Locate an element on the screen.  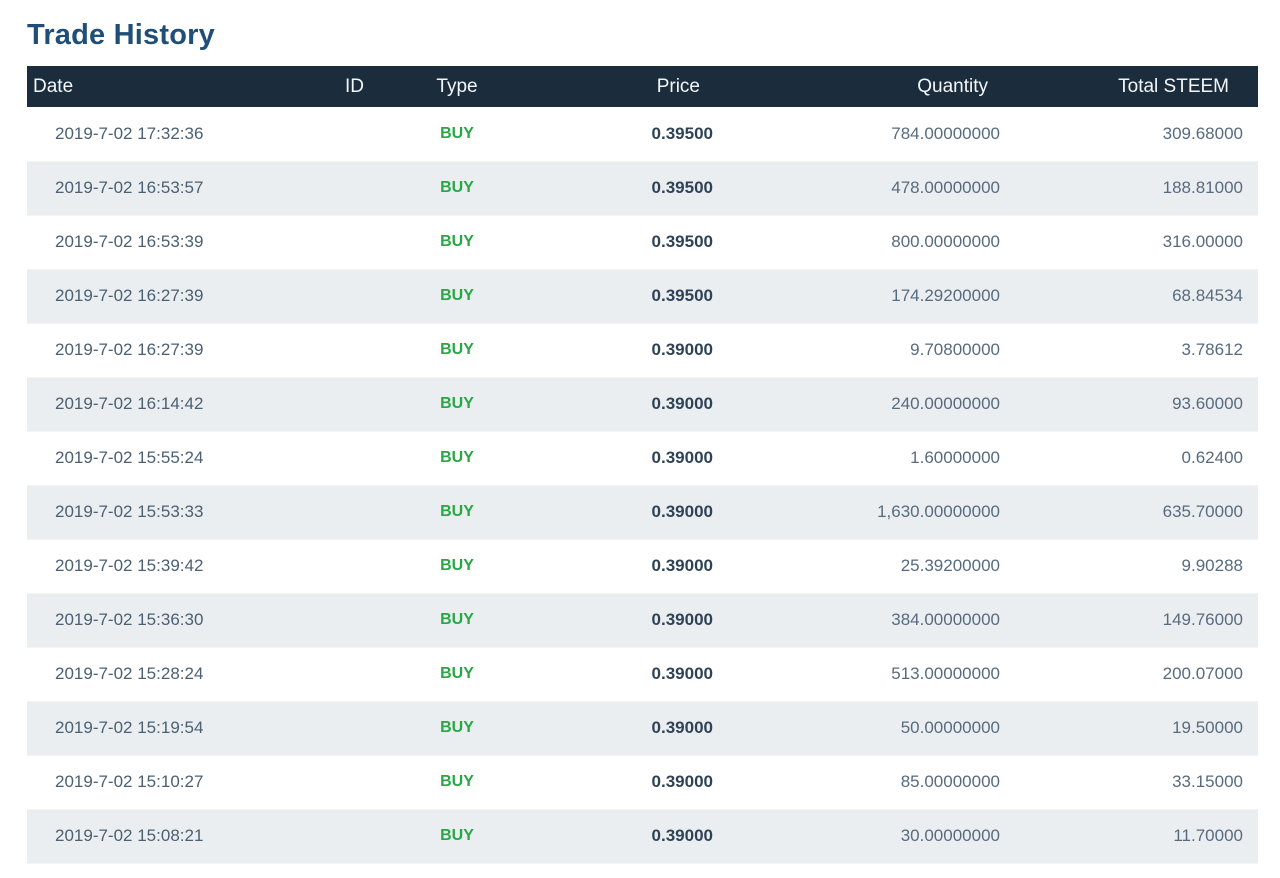
total-cell: 68.84534 is located at coordinates (1207, 295).